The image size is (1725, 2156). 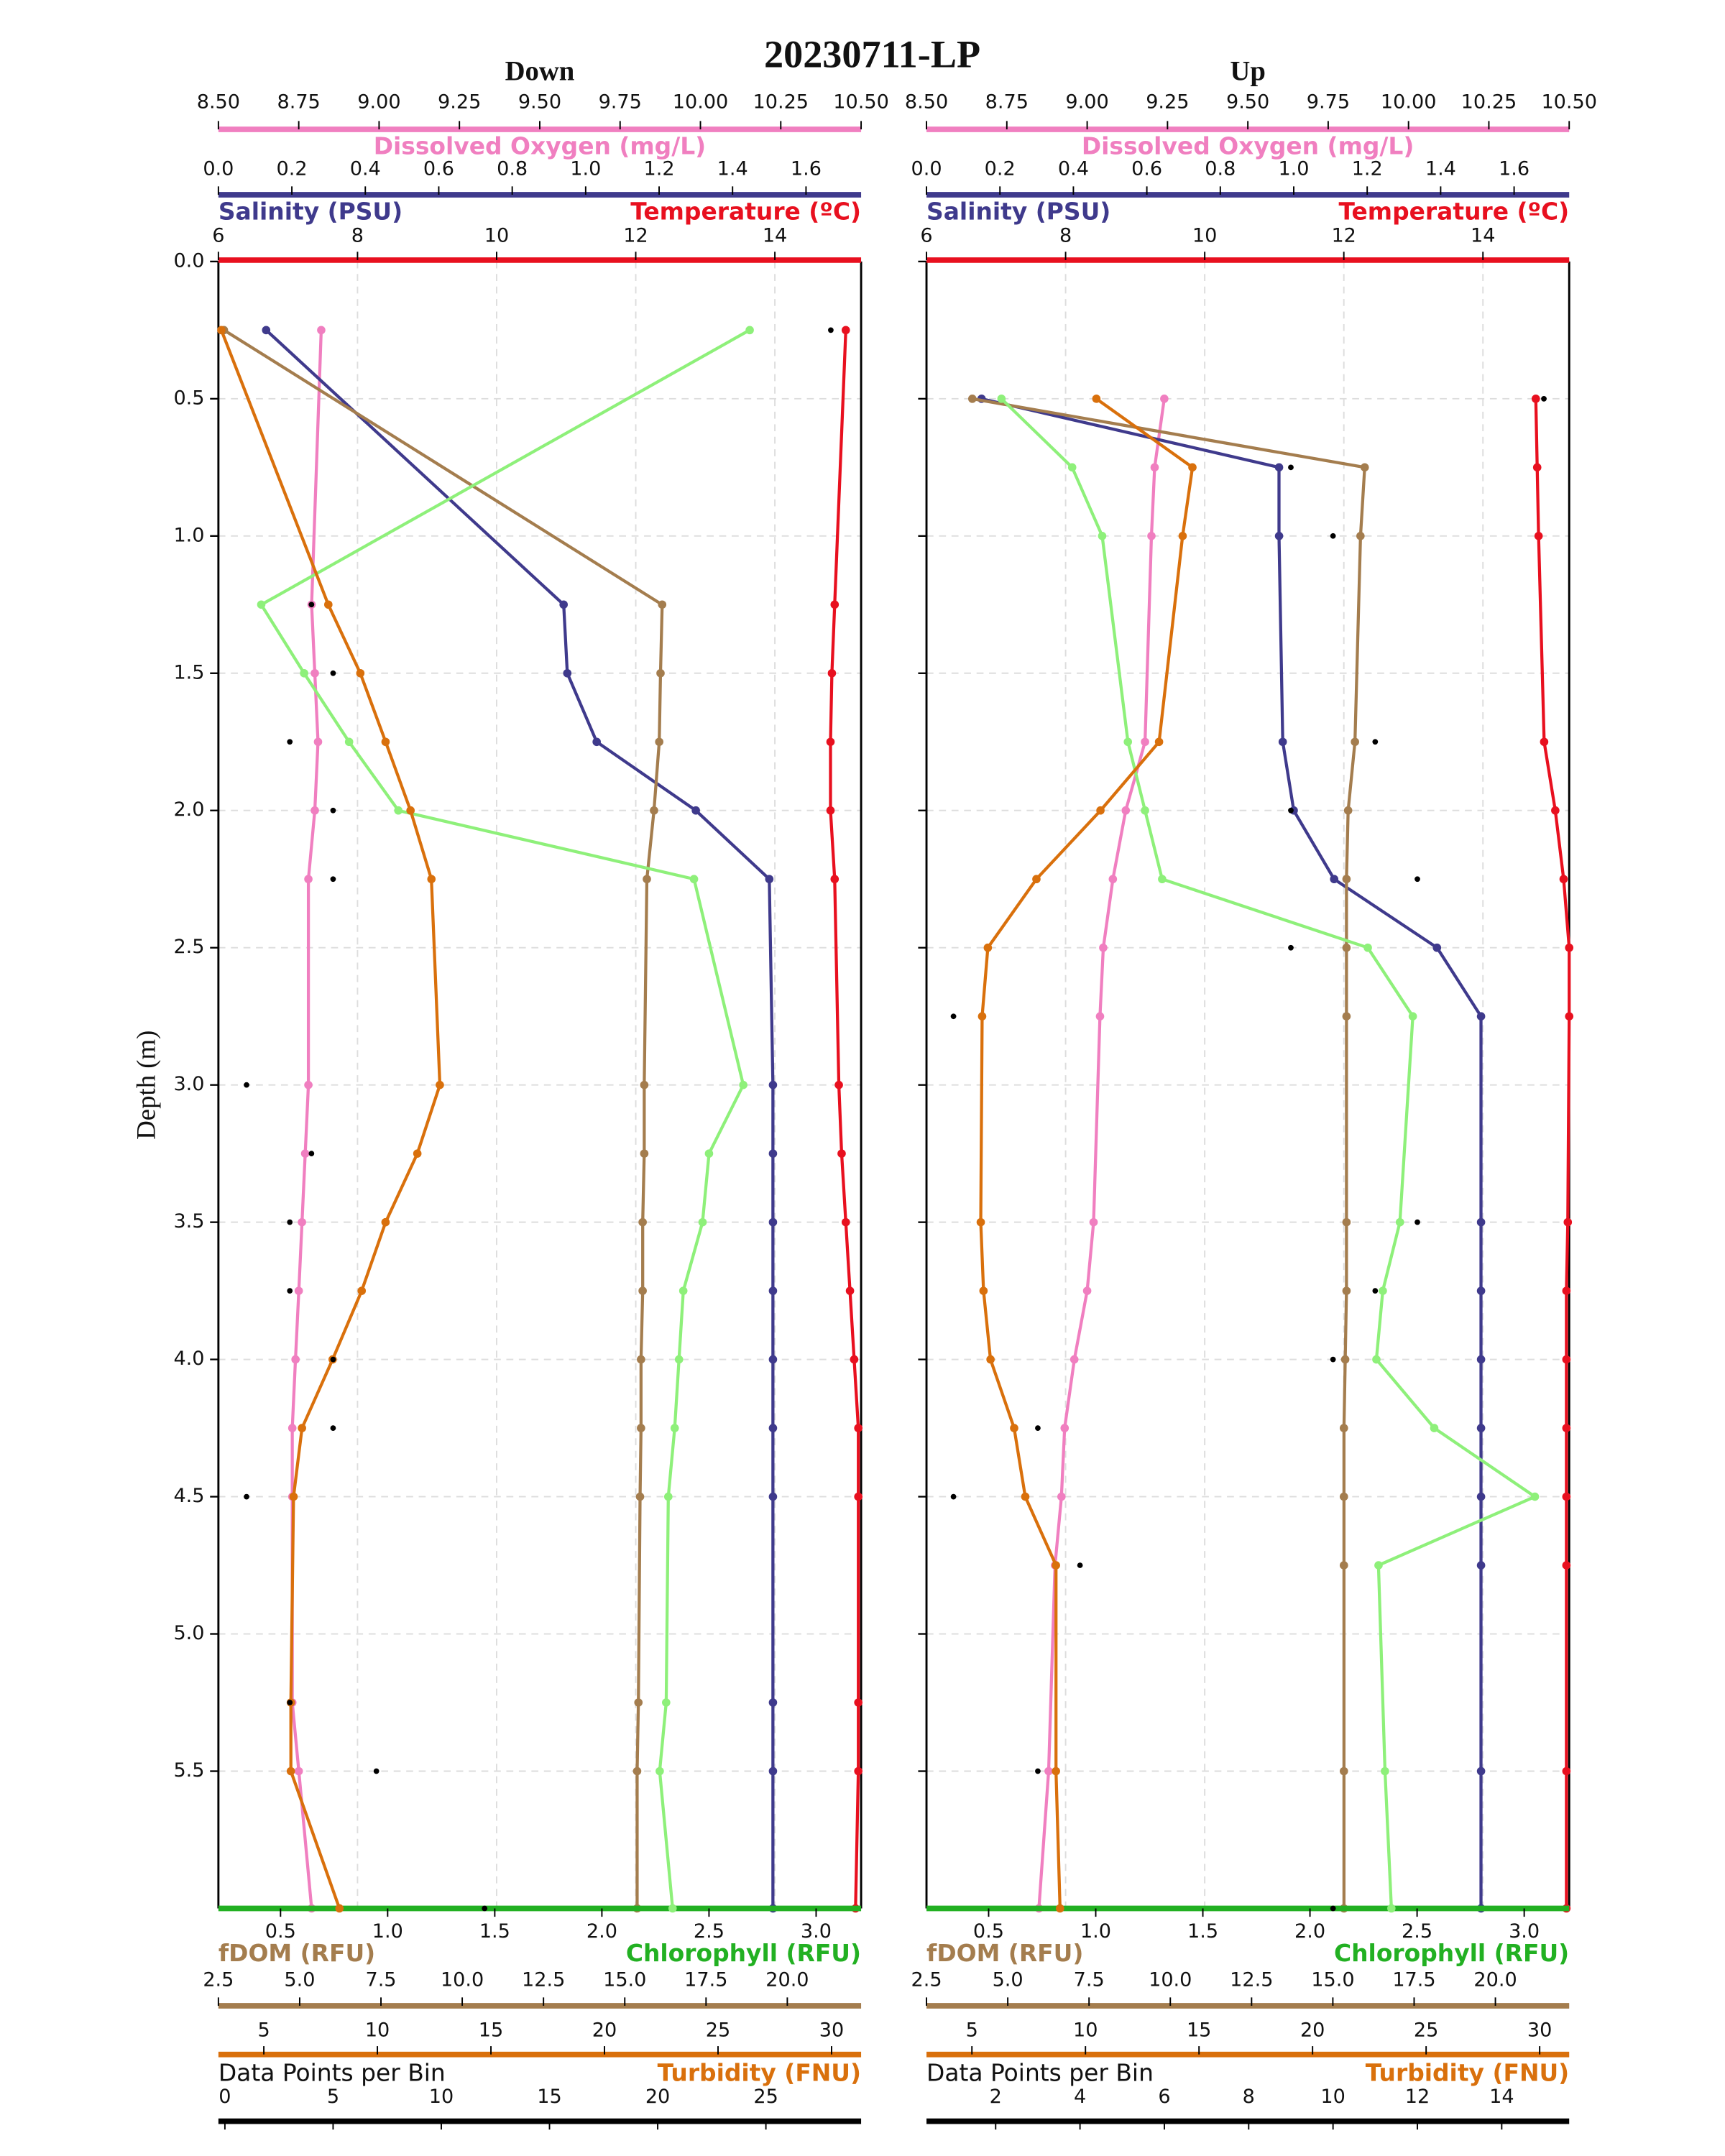 I want to click on x-axis-label: fDOM (RFU), so click(x=1004, y=1953).